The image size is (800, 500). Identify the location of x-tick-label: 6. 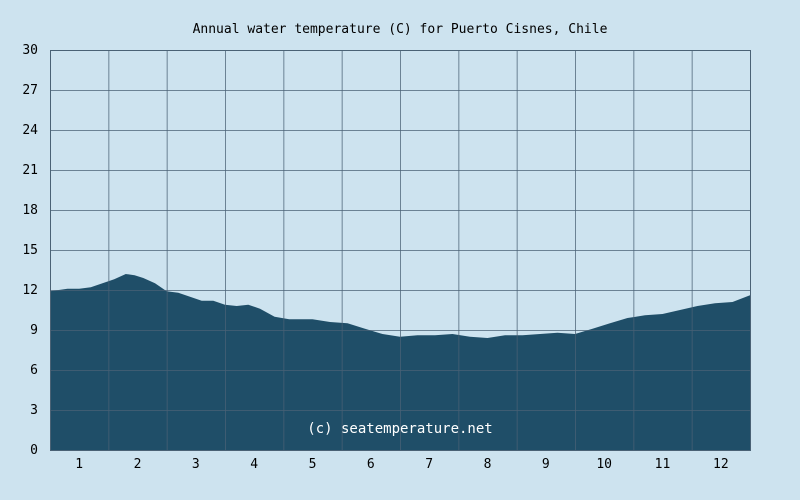
(371, 464).